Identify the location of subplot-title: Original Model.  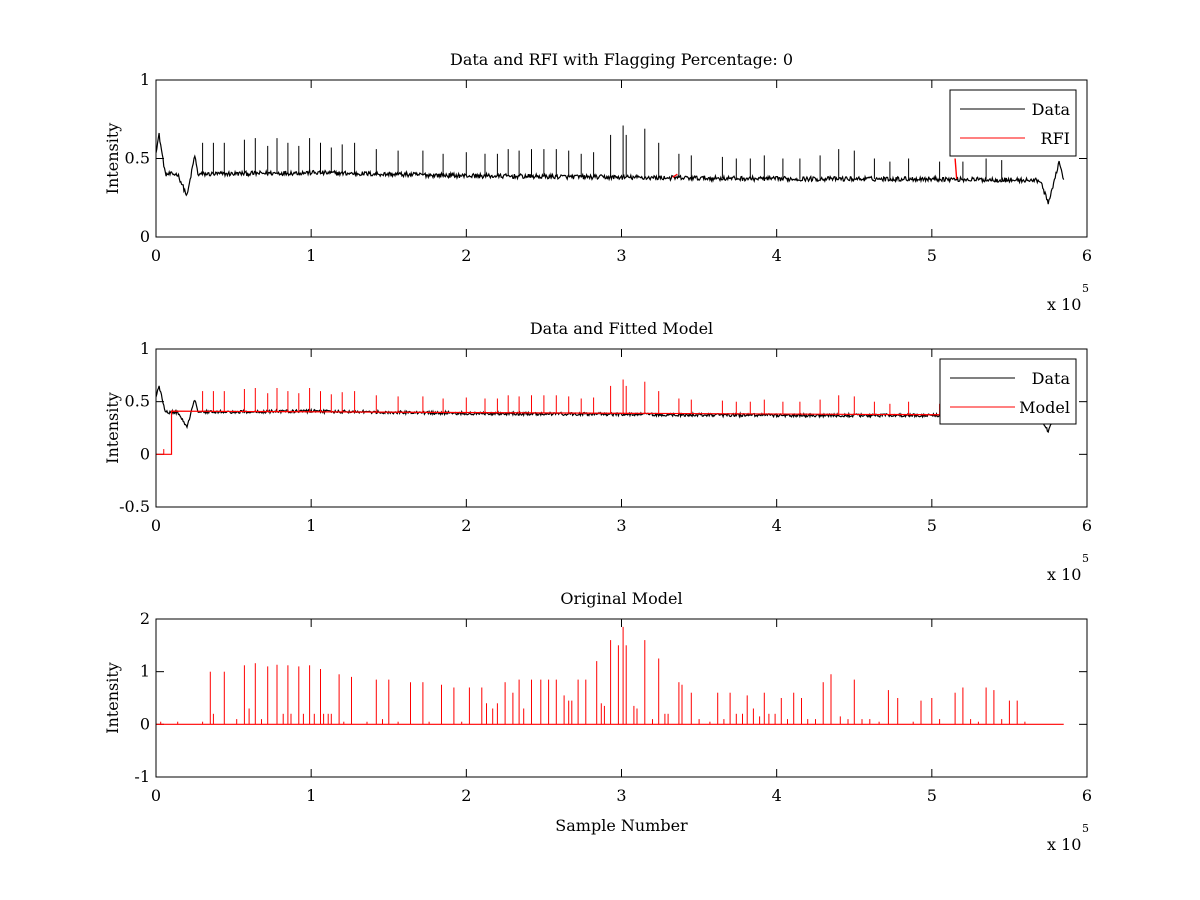
(621, 598).